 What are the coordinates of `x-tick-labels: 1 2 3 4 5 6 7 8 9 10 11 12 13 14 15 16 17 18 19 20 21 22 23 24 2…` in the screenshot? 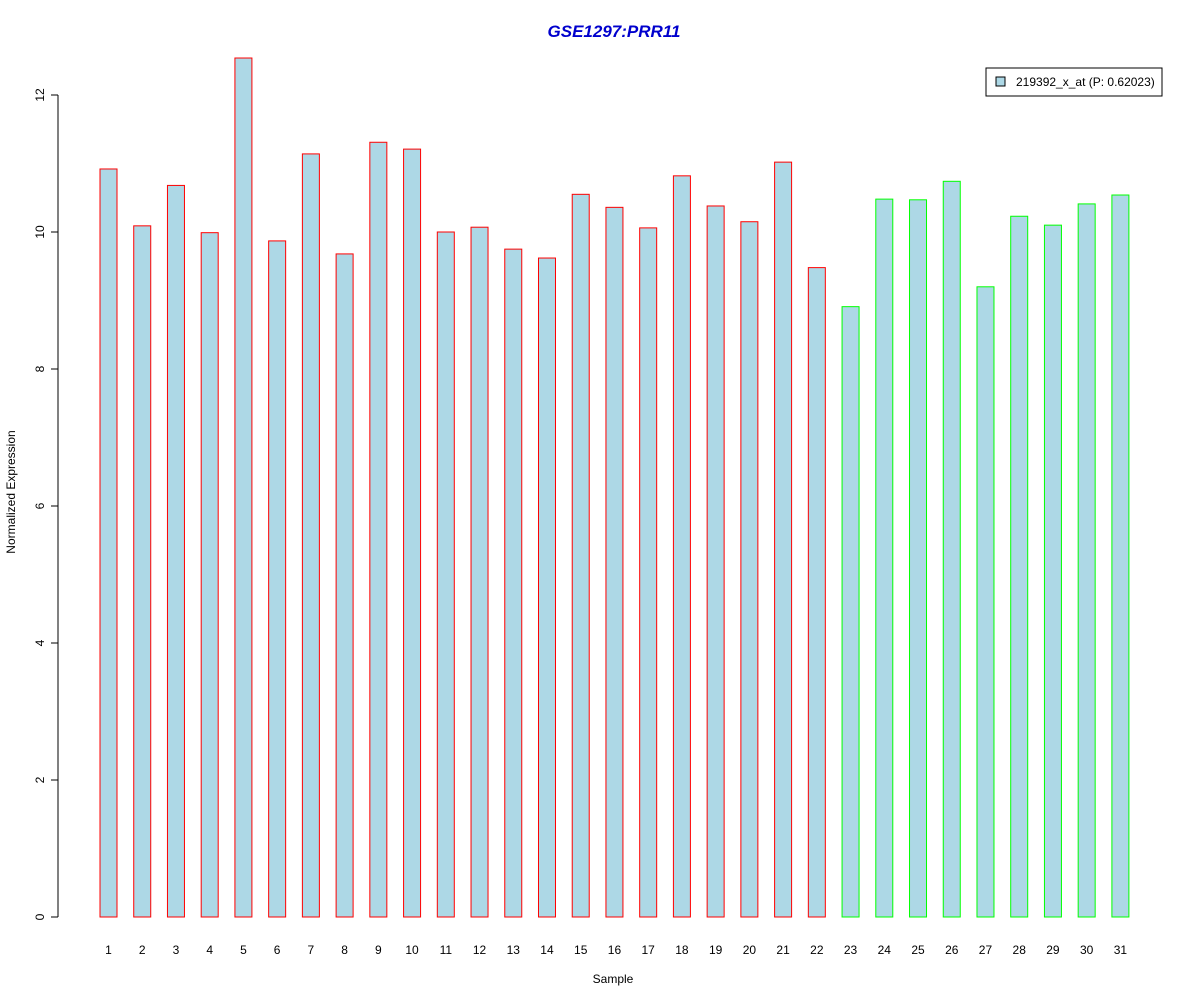 It's located at (616, 950).